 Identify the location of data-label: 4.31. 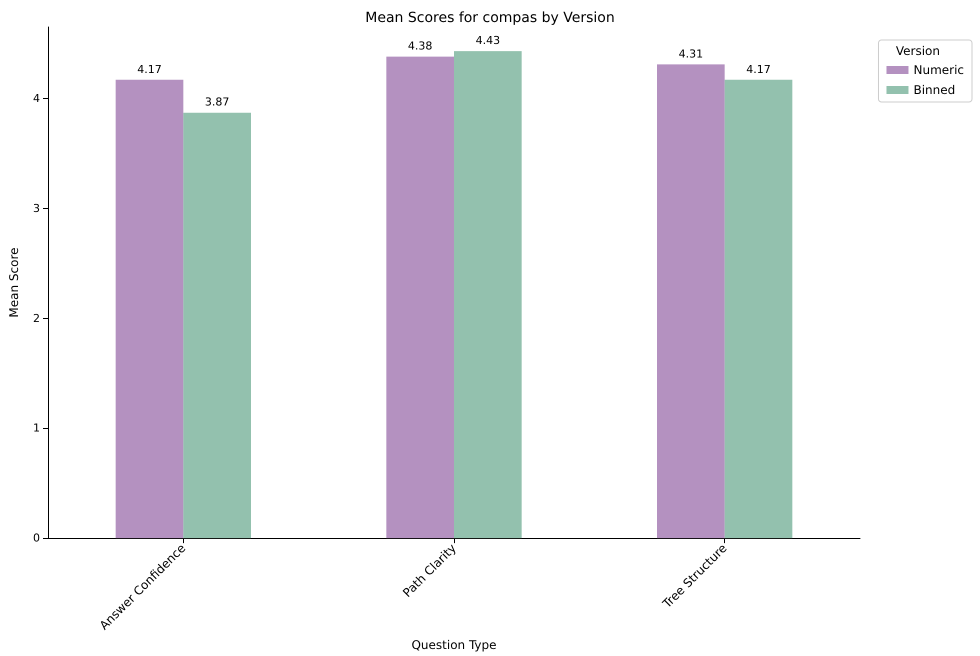
(691, 53).